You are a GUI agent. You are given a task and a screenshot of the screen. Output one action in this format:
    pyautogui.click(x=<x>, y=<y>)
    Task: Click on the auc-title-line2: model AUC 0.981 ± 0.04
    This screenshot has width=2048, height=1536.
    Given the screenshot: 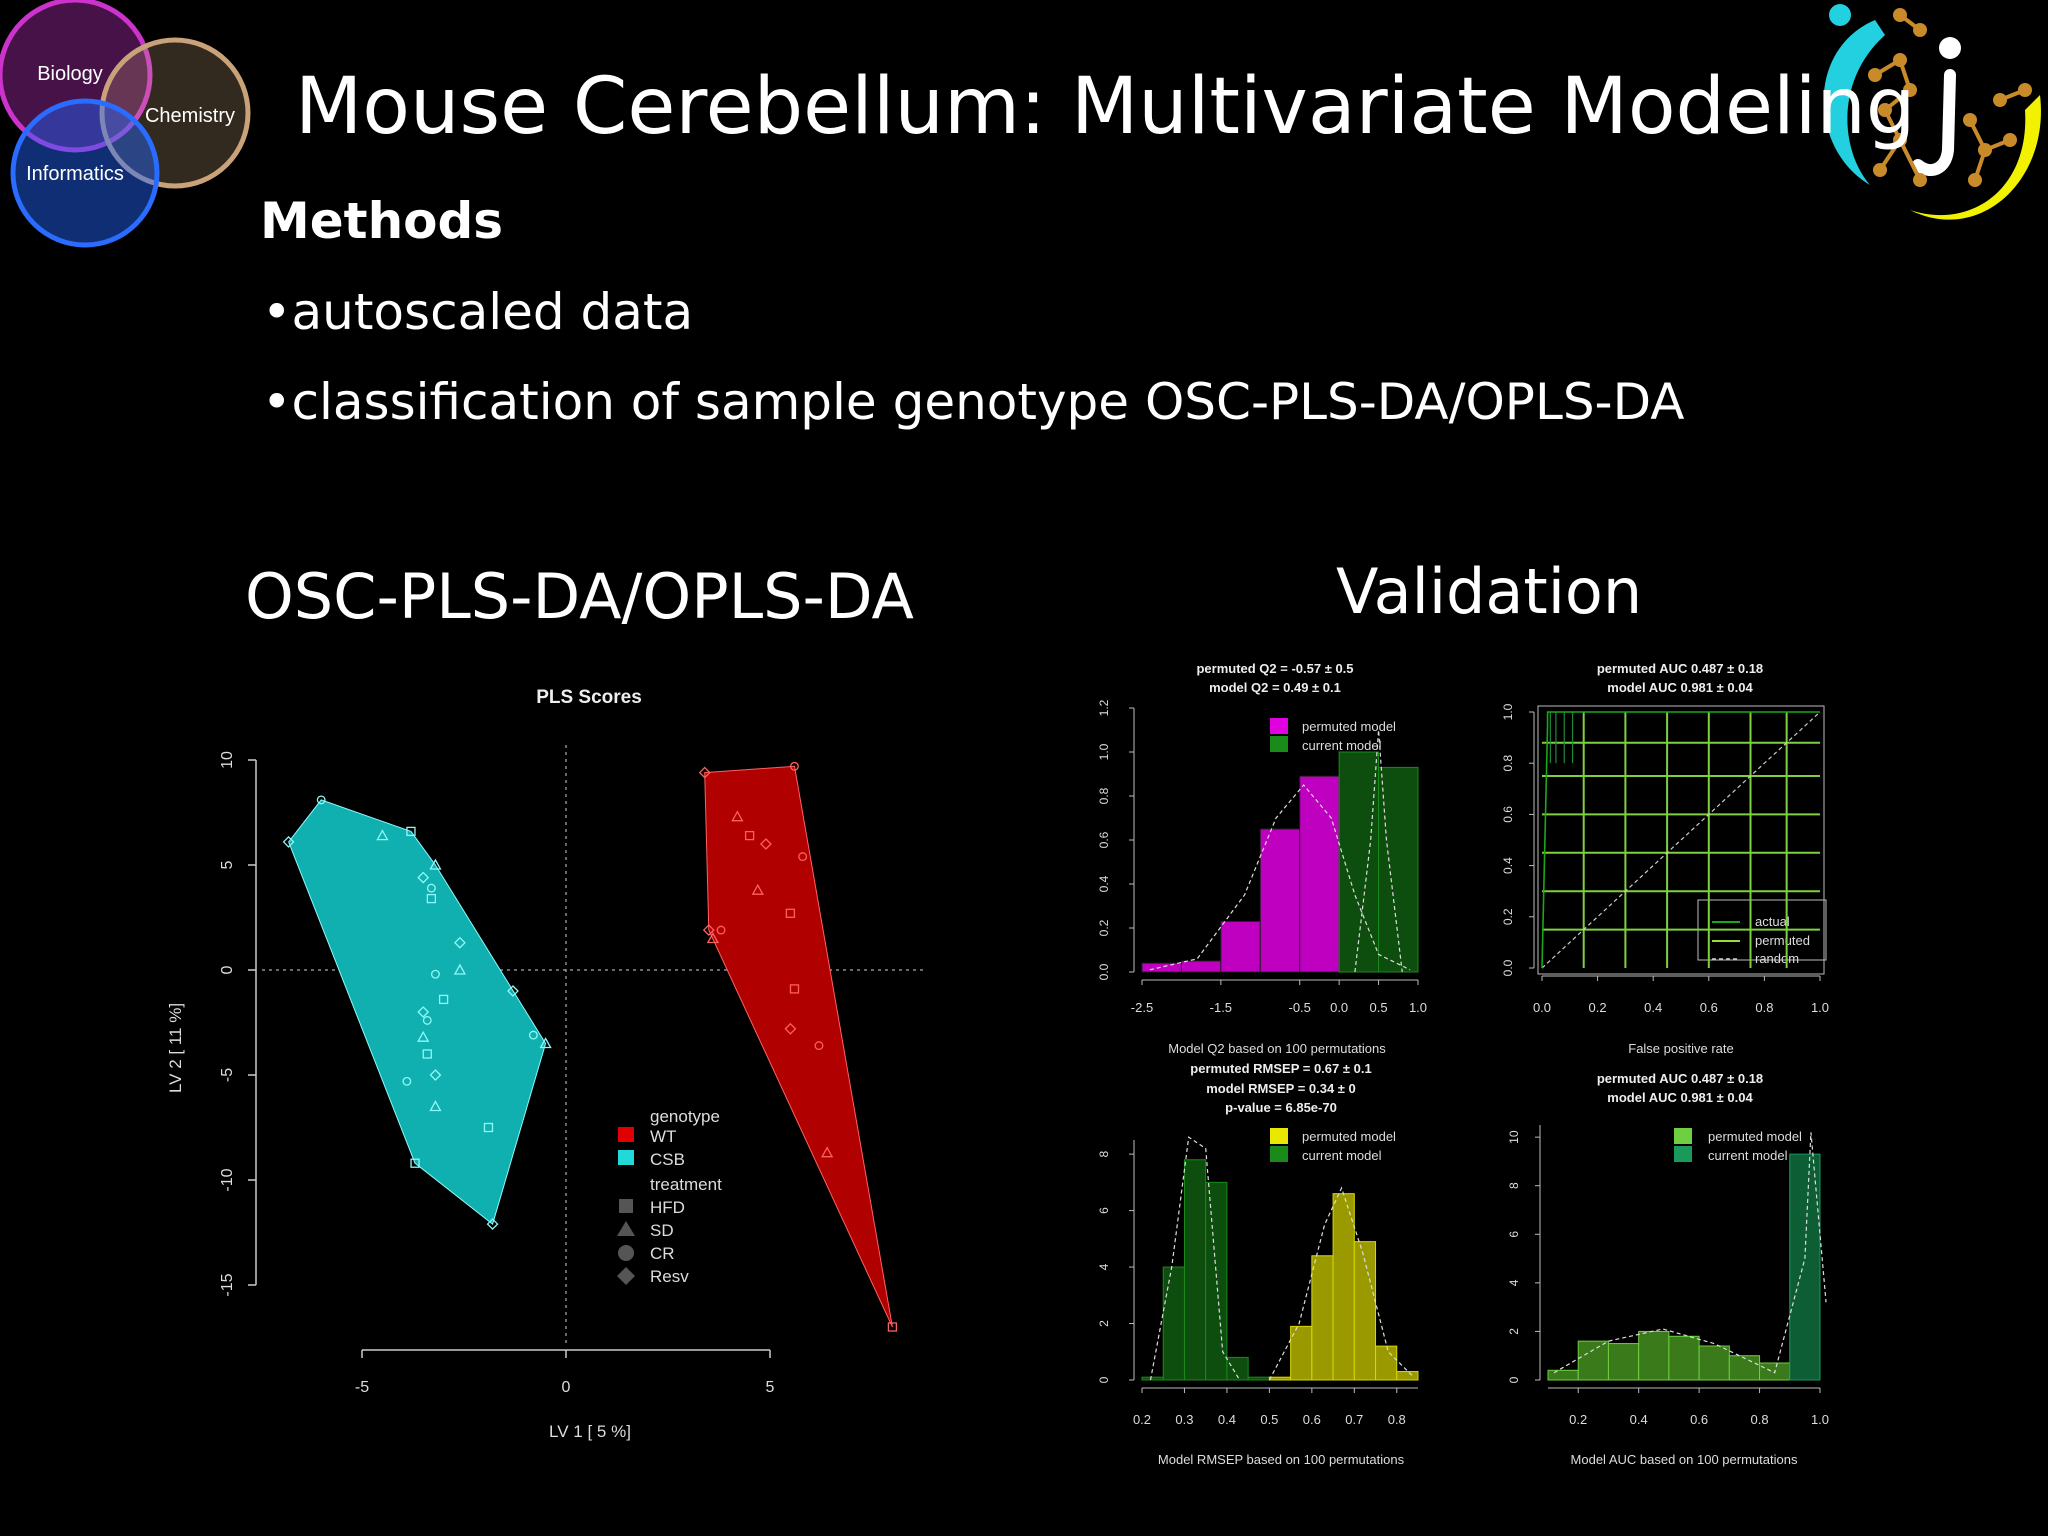 What is the action you would take?
    pyautogui.click(x=1680, y=1097)
    